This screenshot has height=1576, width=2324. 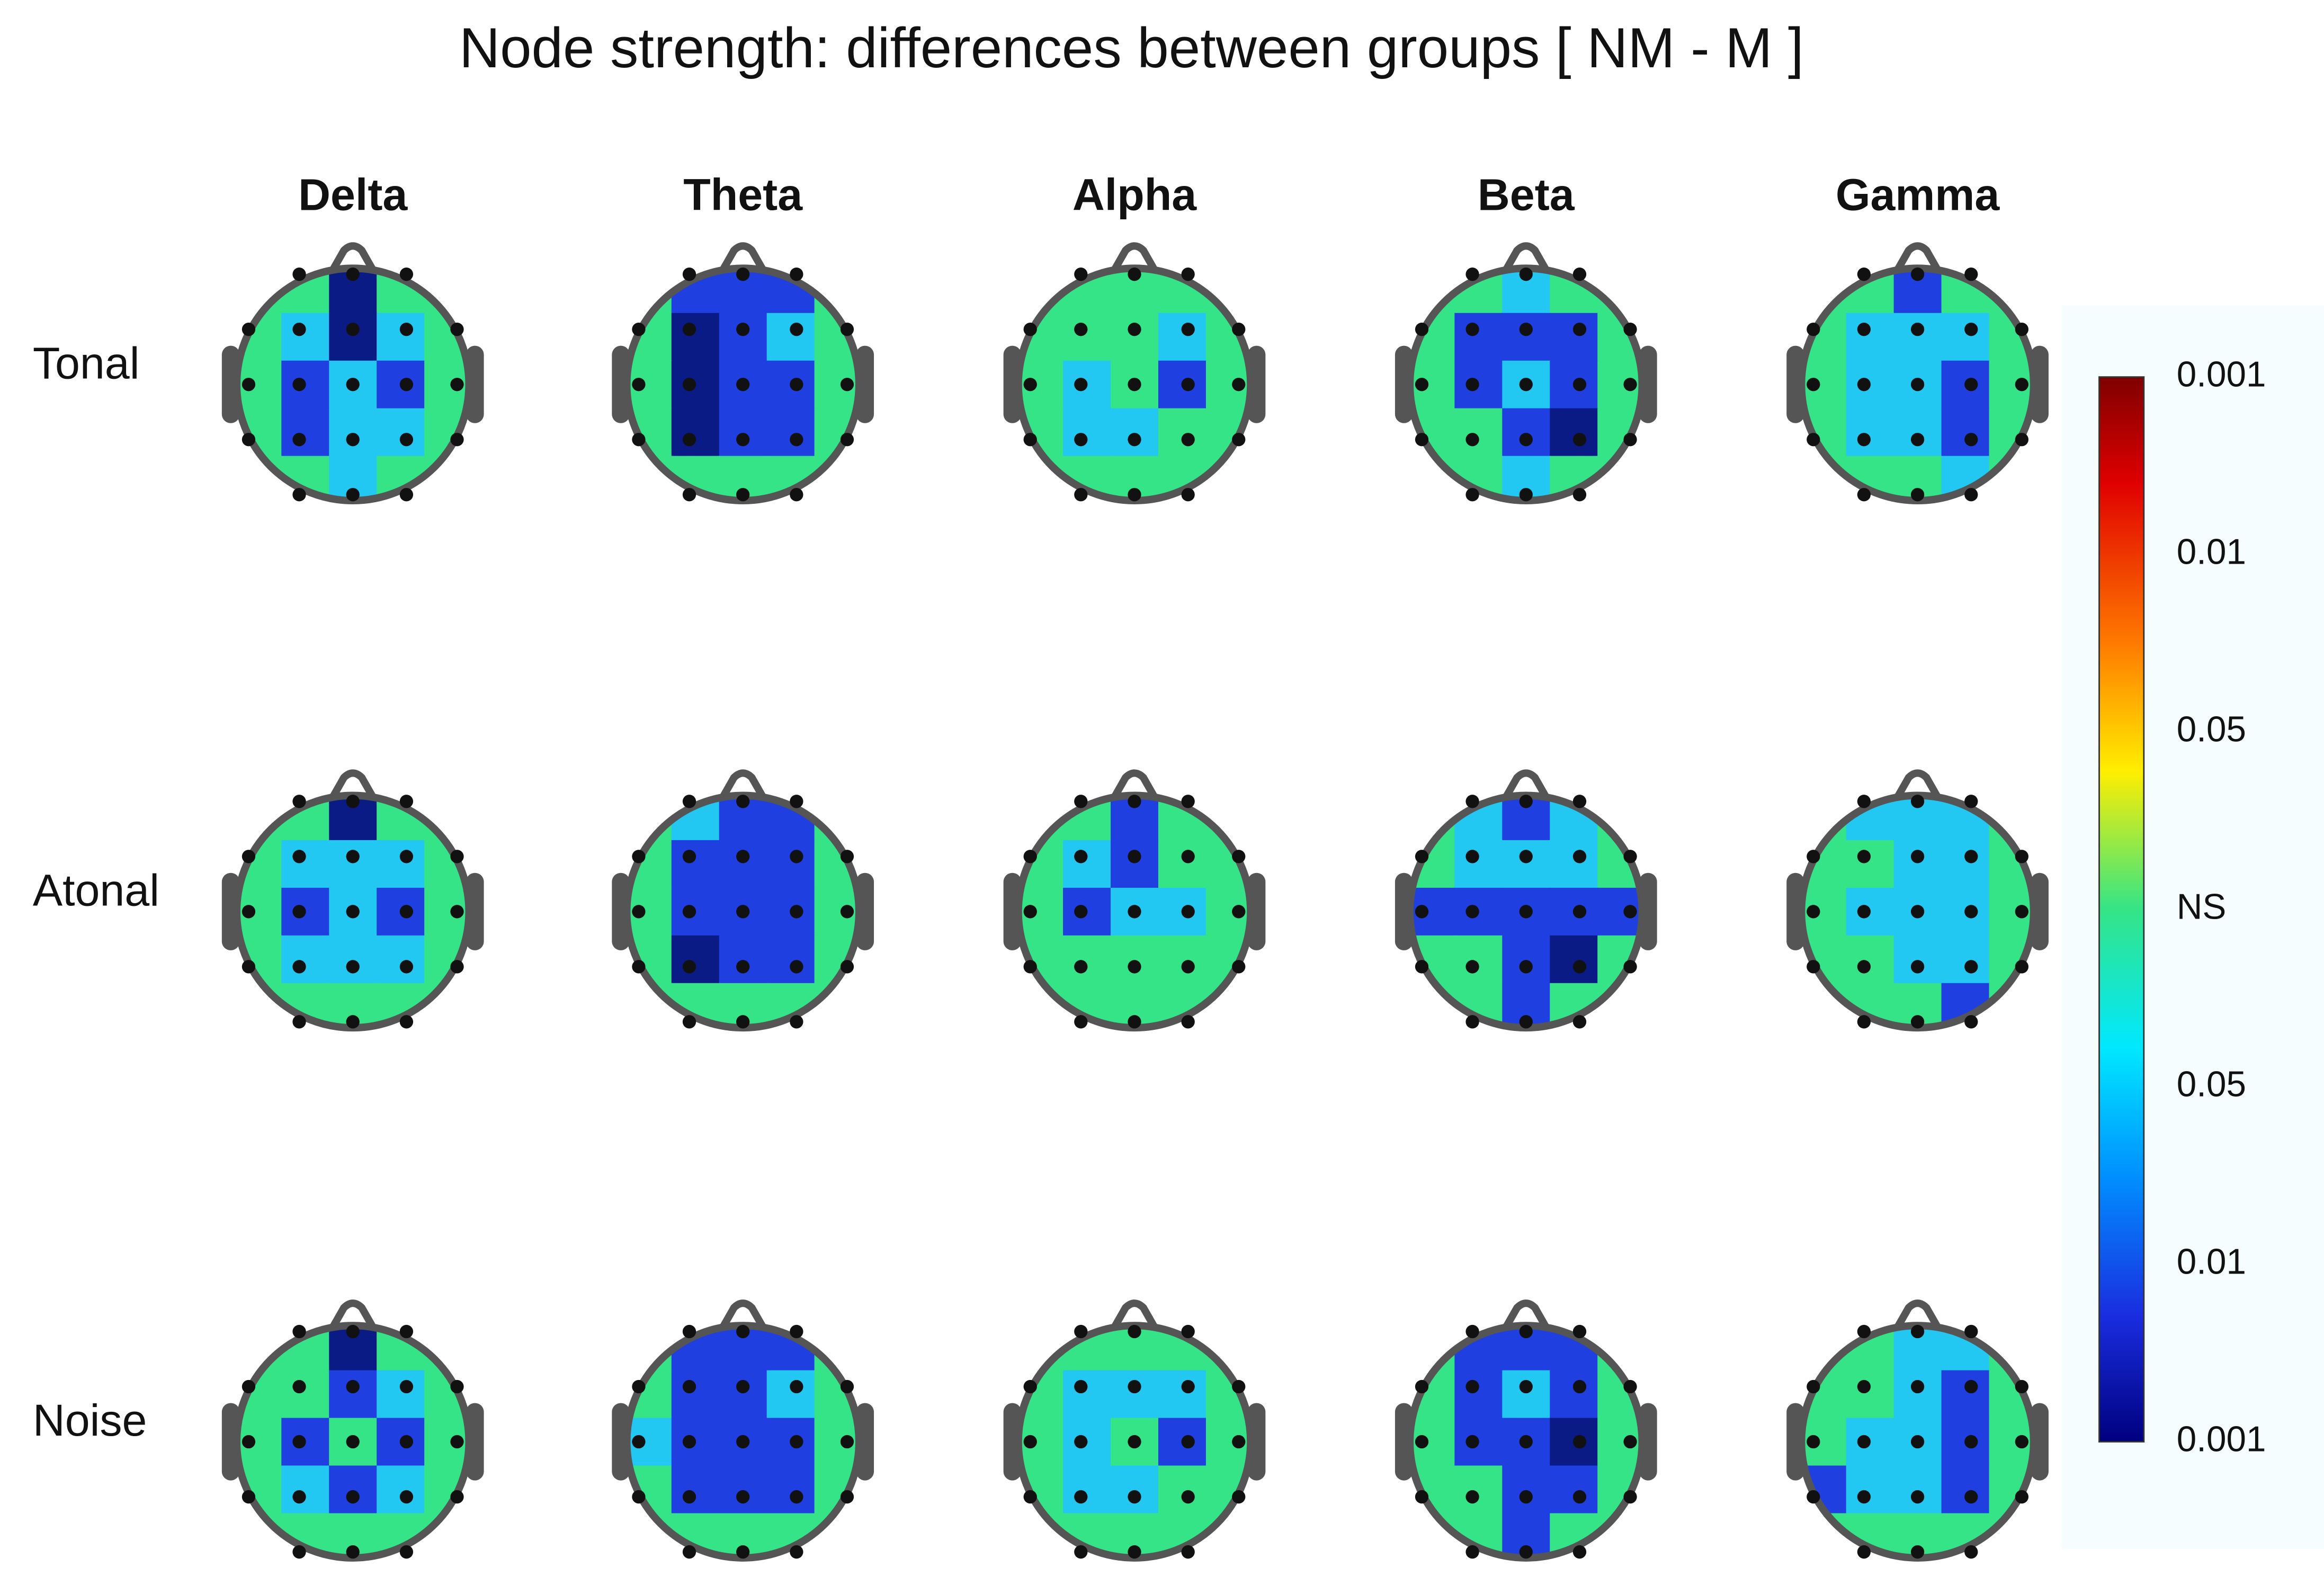 What do you see at coordinates (743, 195) in the screenshot?
I see `column-header: Theta` at bounding box center [743, 195].